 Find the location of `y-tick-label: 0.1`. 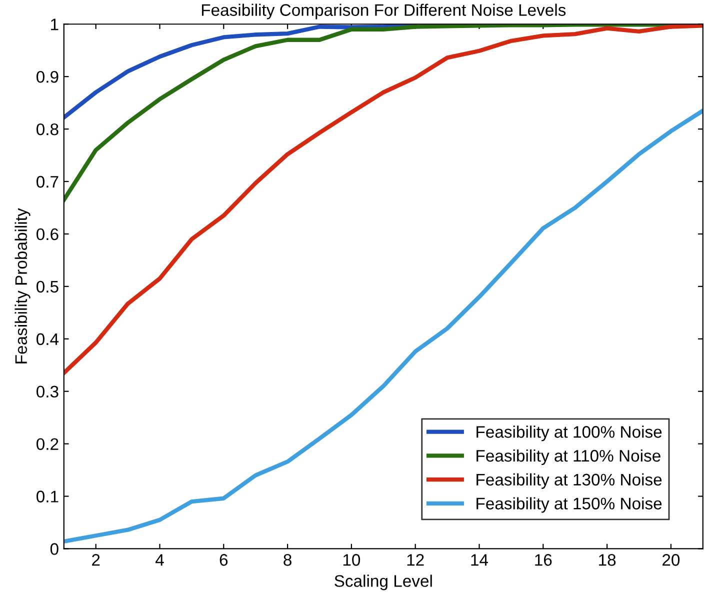

y-tick-label: 0.1 is located at coordinates (47, 496).